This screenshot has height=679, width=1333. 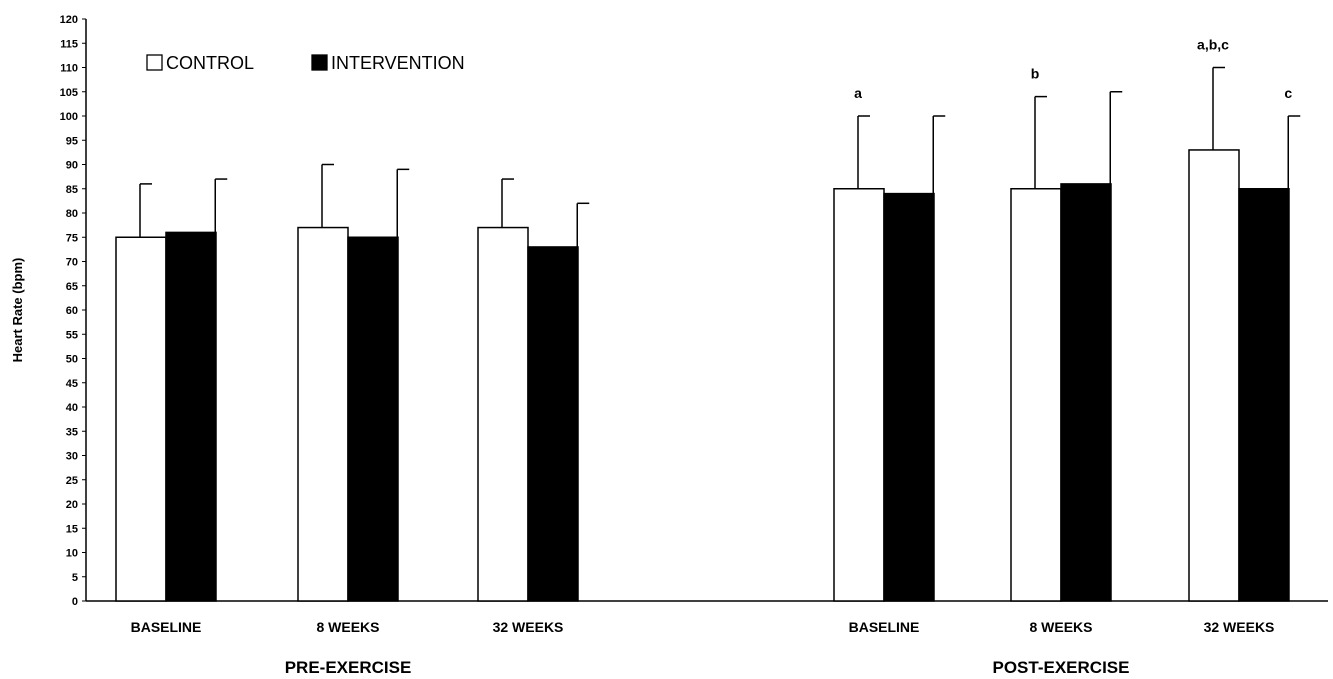 I want to click on significance-annotation: a,b,c, so click(x=1213, y=45).